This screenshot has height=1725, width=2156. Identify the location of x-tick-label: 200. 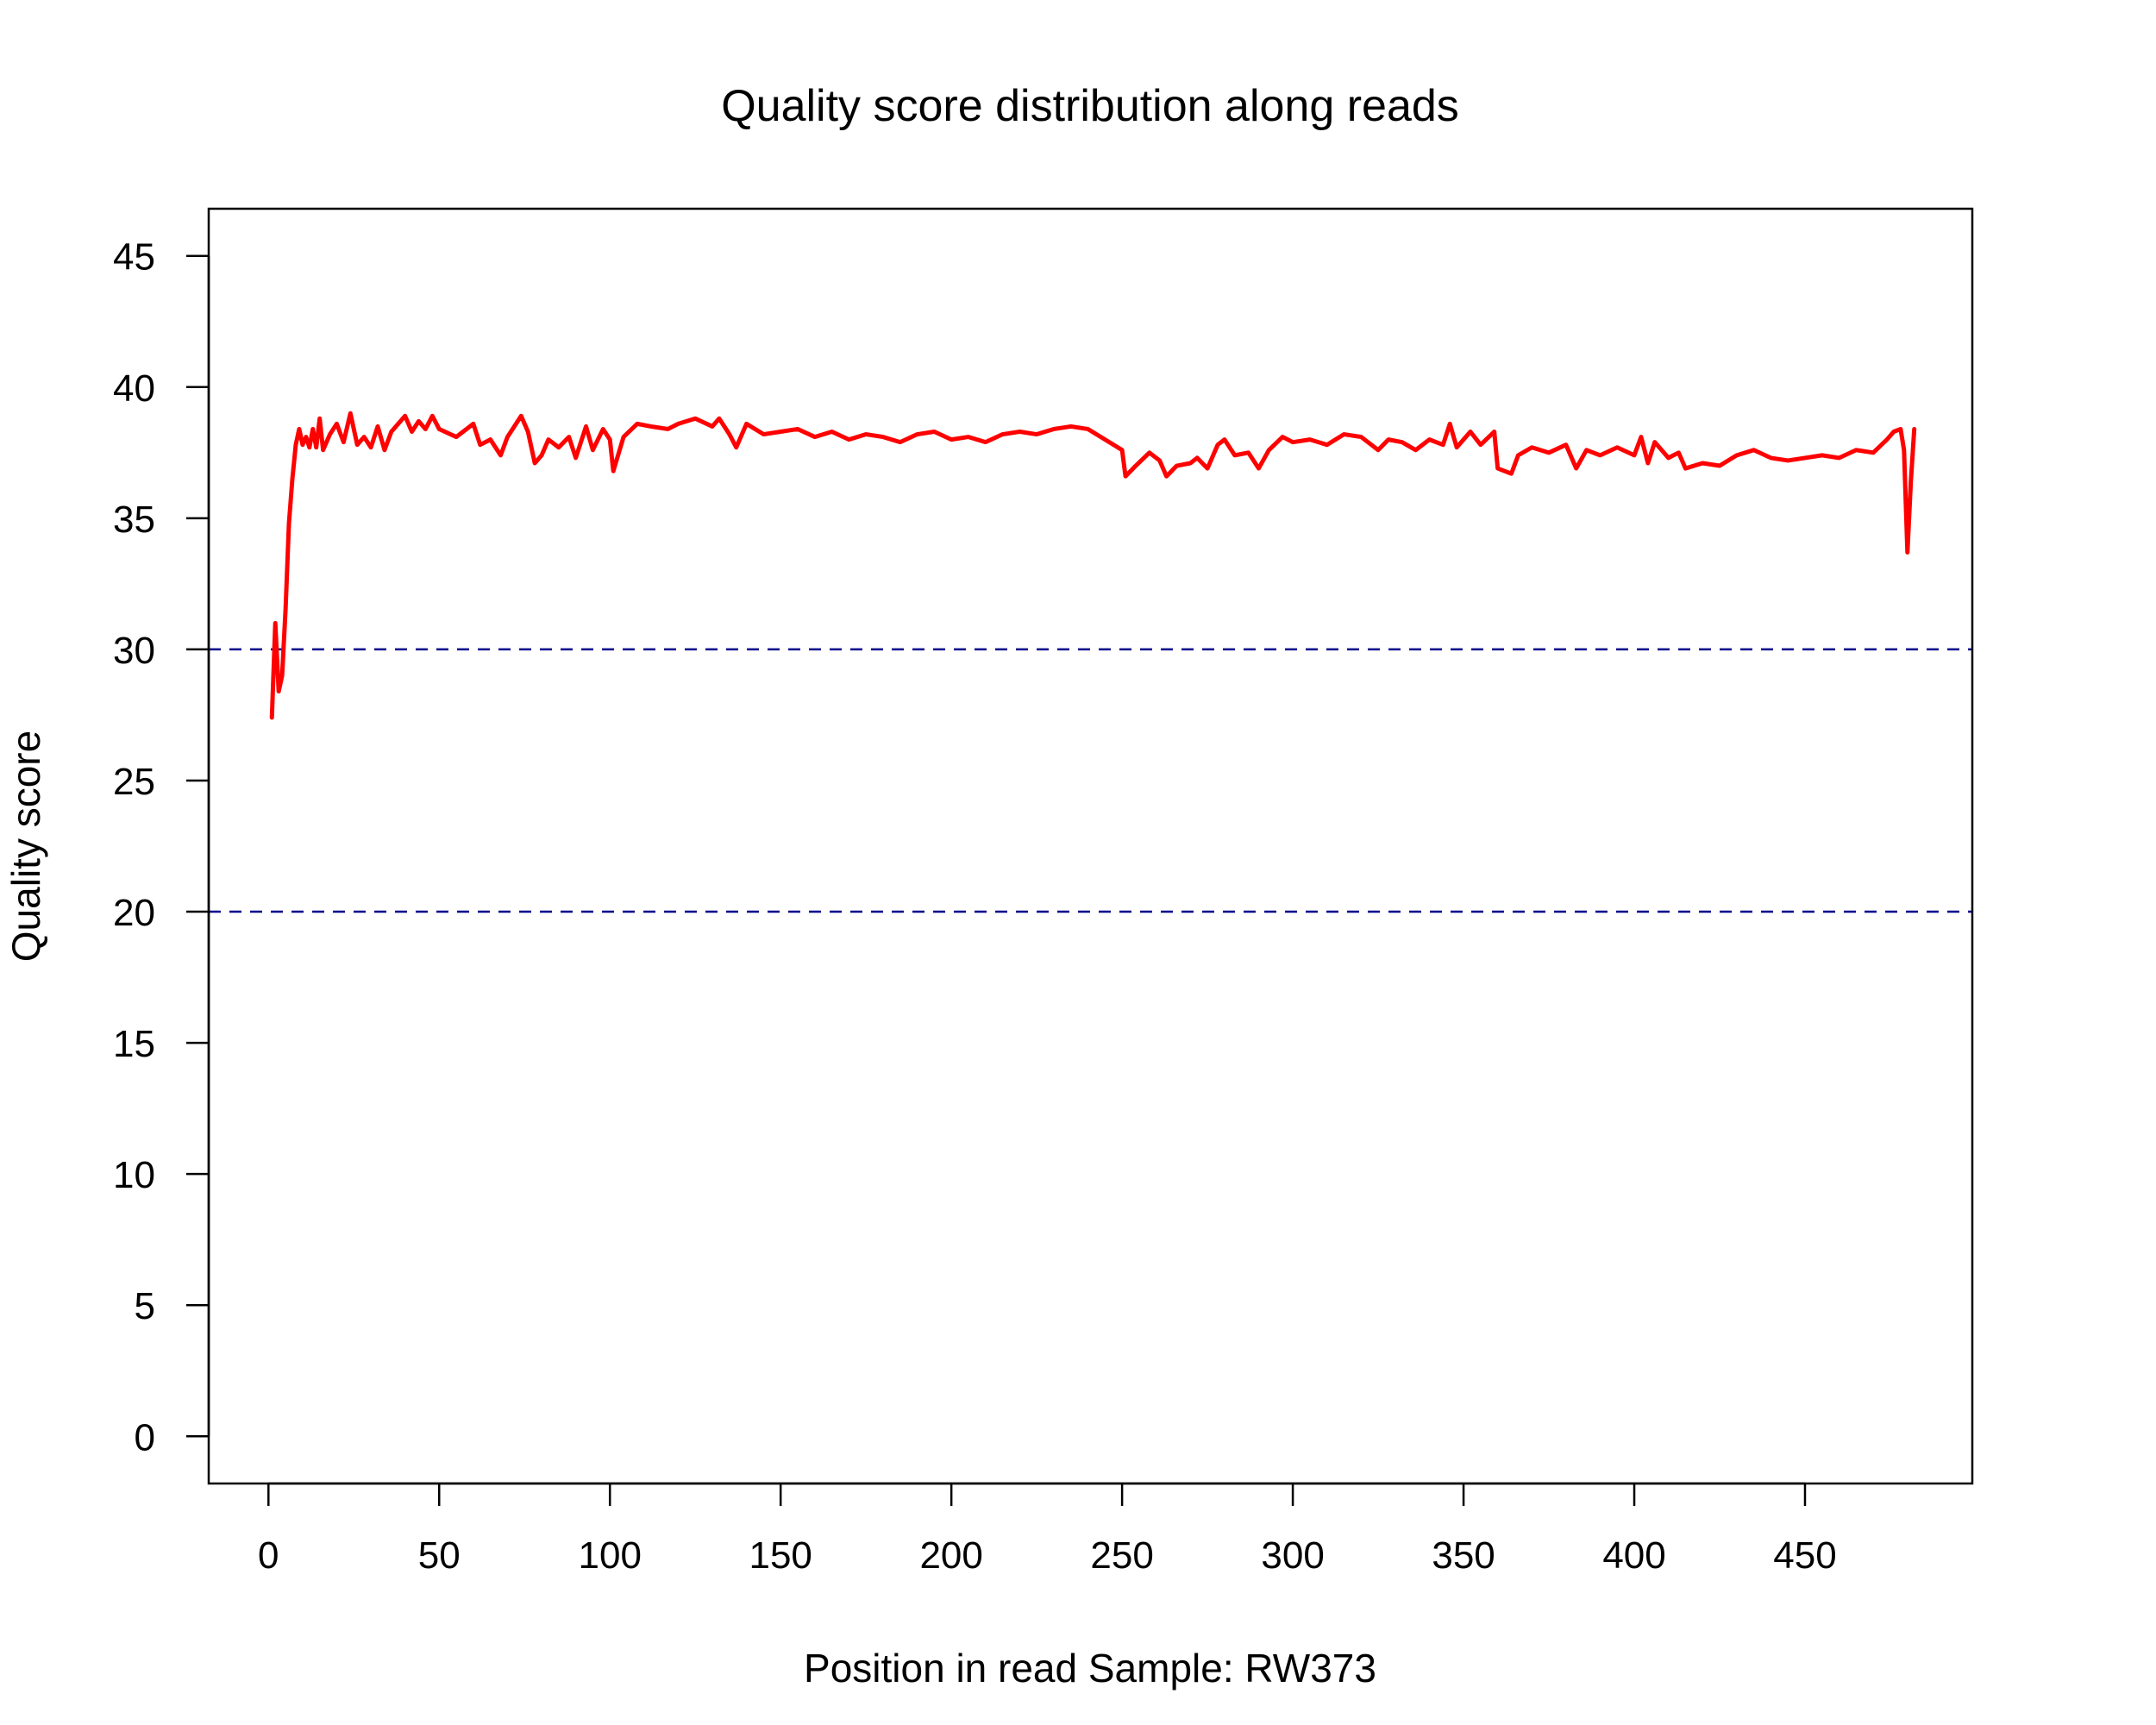
(950, 1555).